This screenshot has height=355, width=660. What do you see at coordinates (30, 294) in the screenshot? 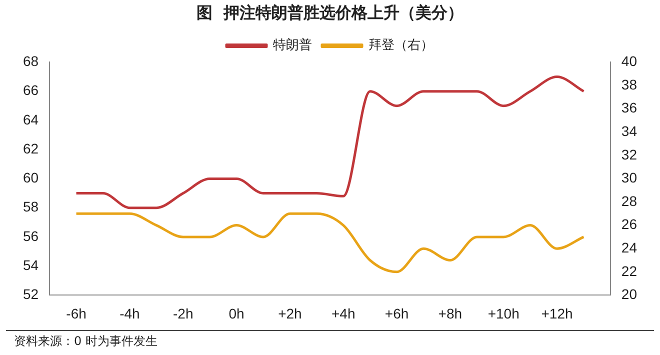
I see `y-tick-label: 52` at bounding box center [30, 294].